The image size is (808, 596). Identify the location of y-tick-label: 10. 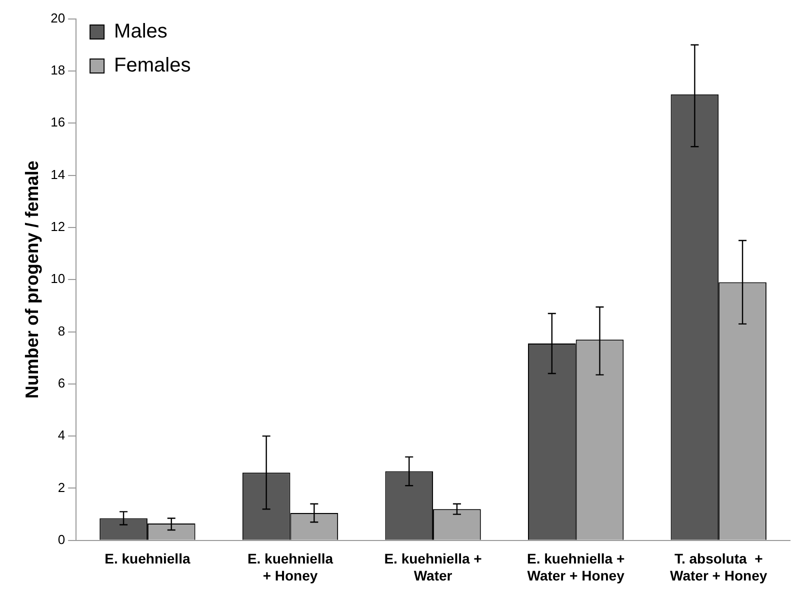
(58, 278).